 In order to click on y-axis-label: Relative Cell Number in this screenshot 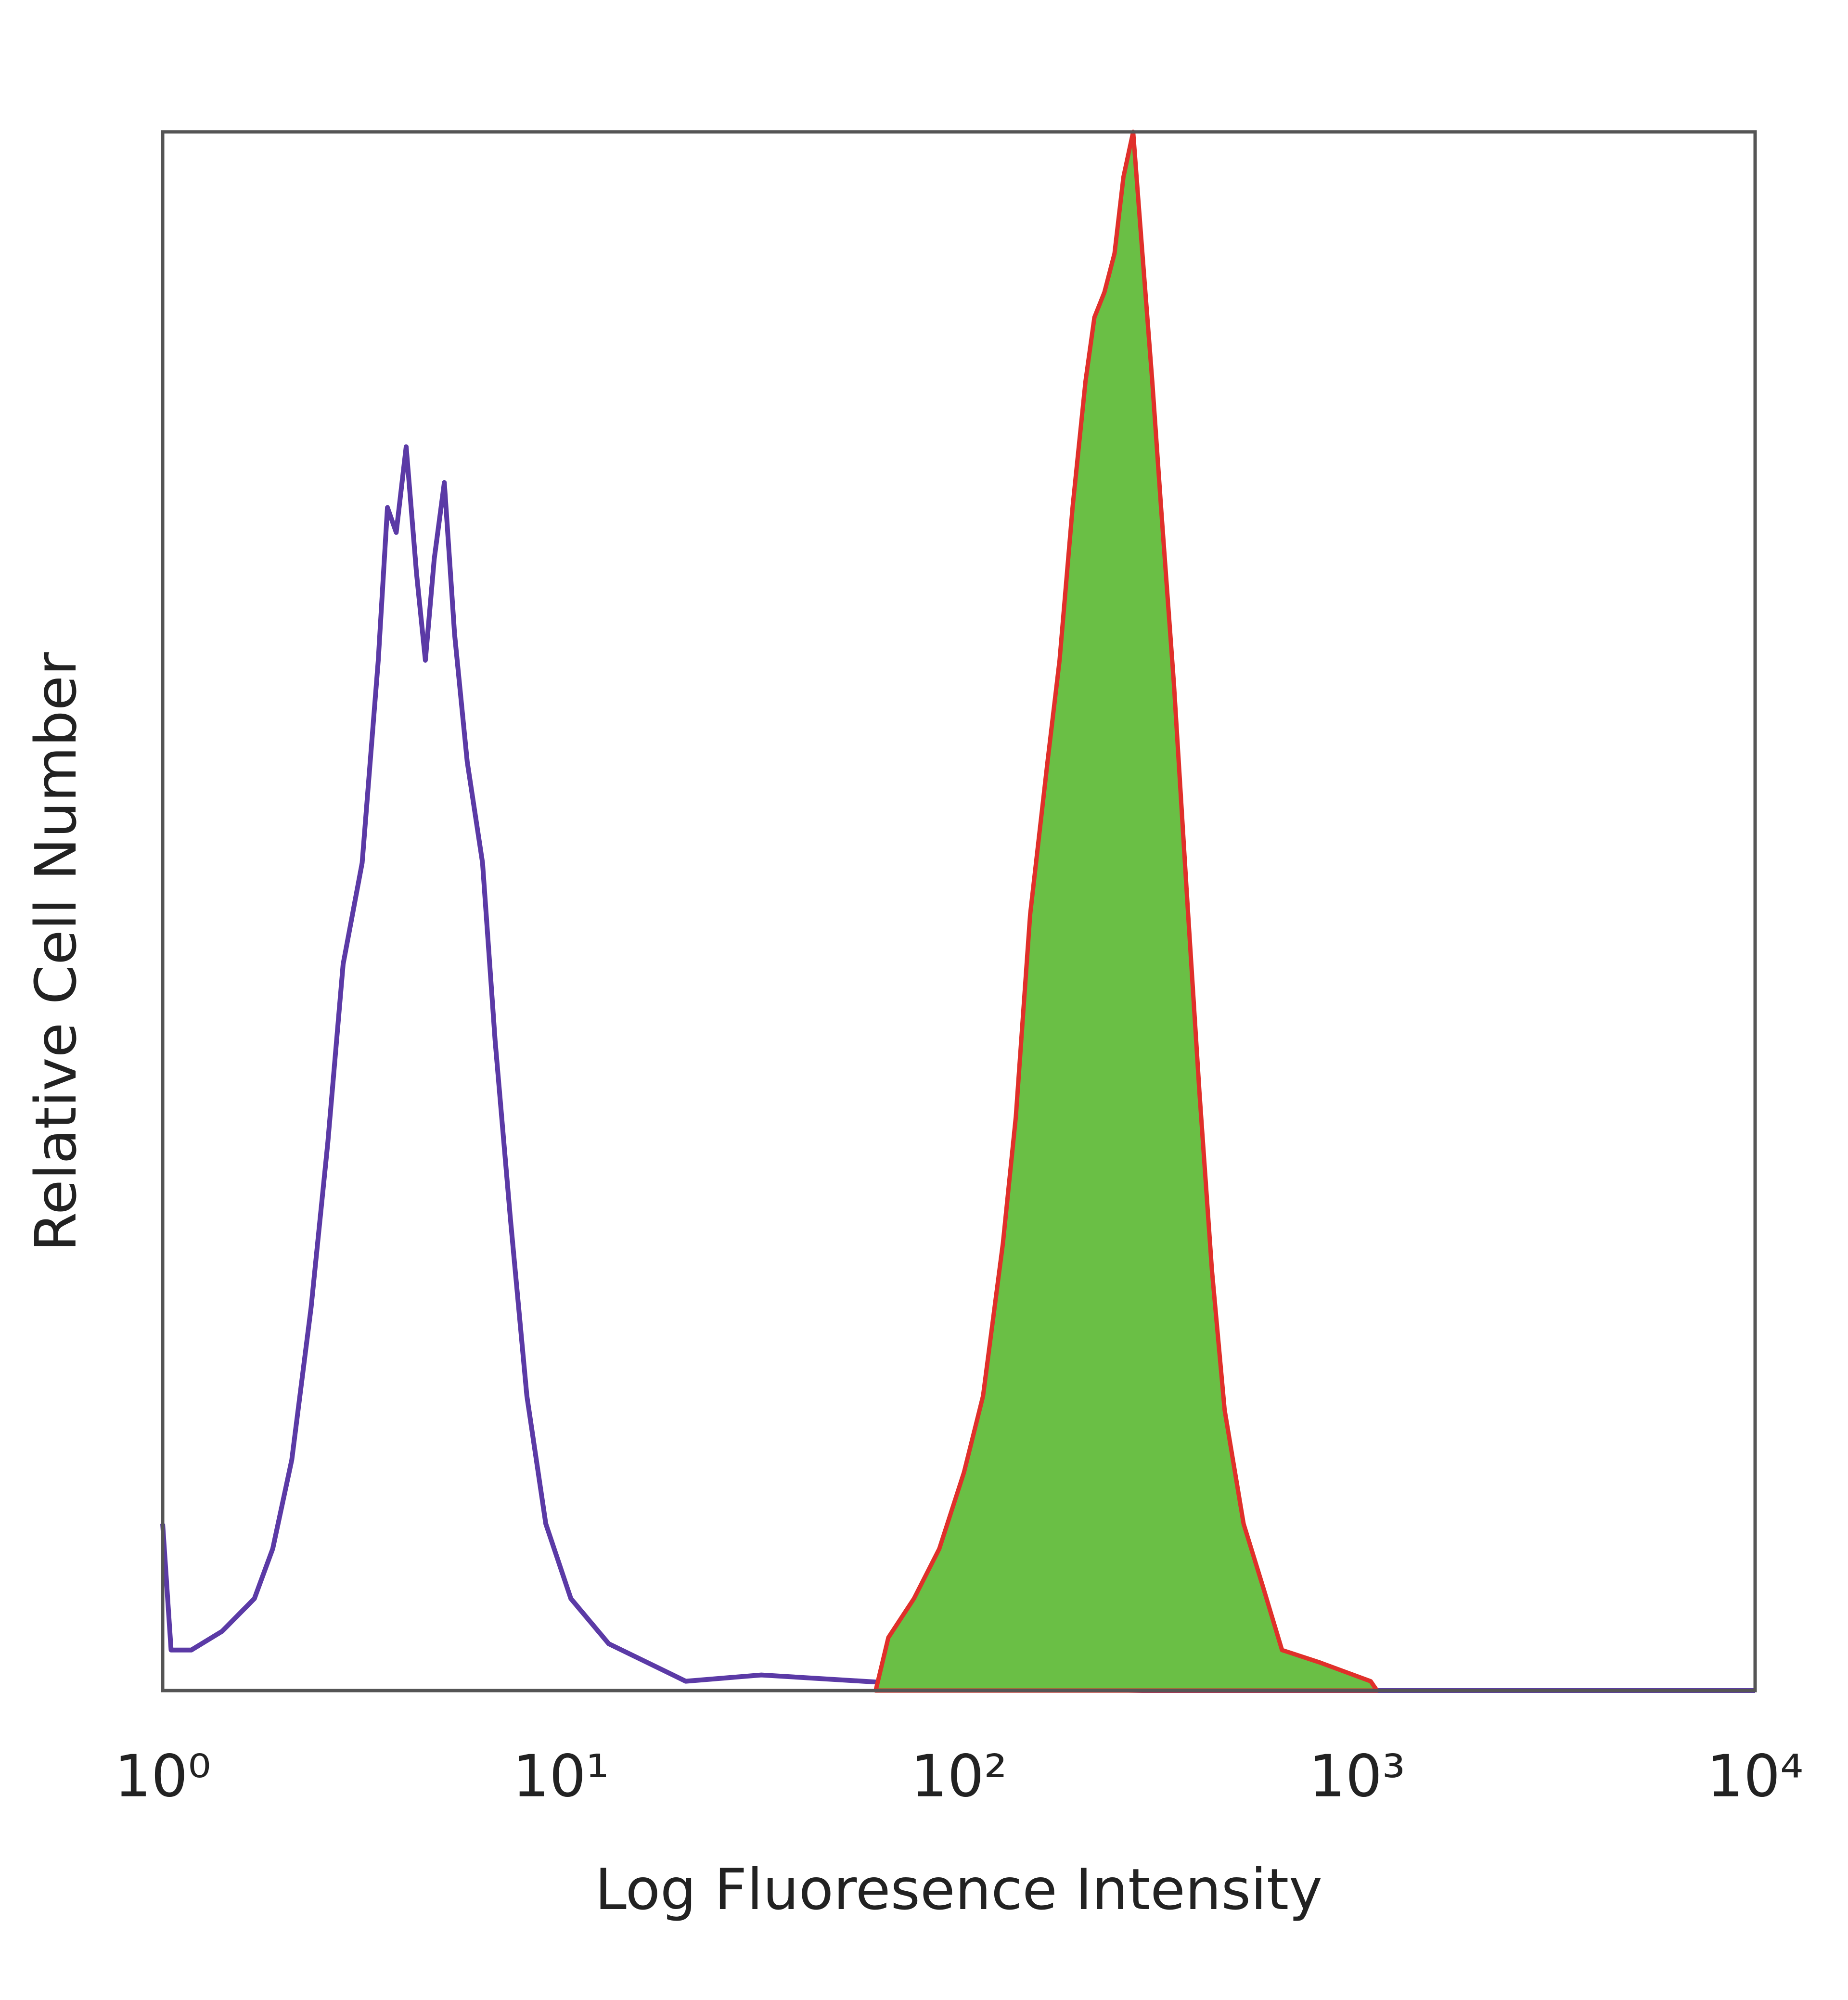, I will do `click(56, 952)`.